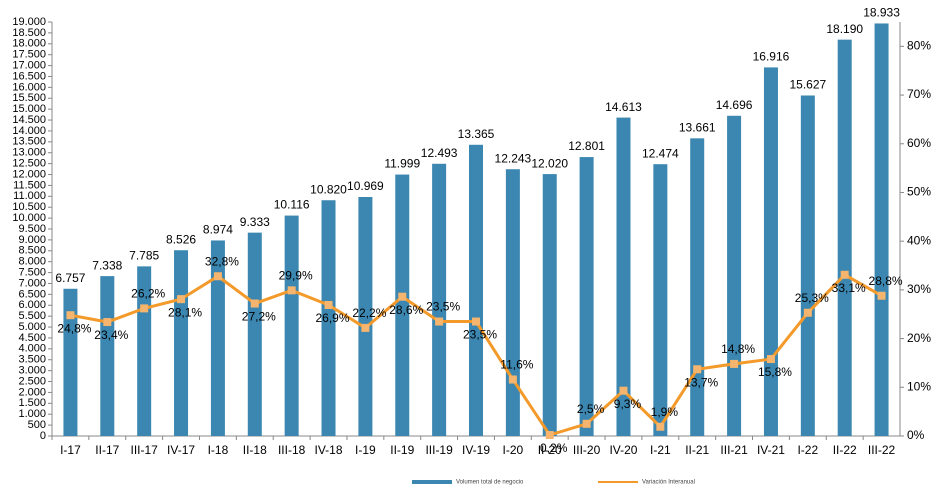 Image resolution: width=944 pixels, height=496 pixels. I want to click on bar-value-label: 12.020, so click(549, 163).